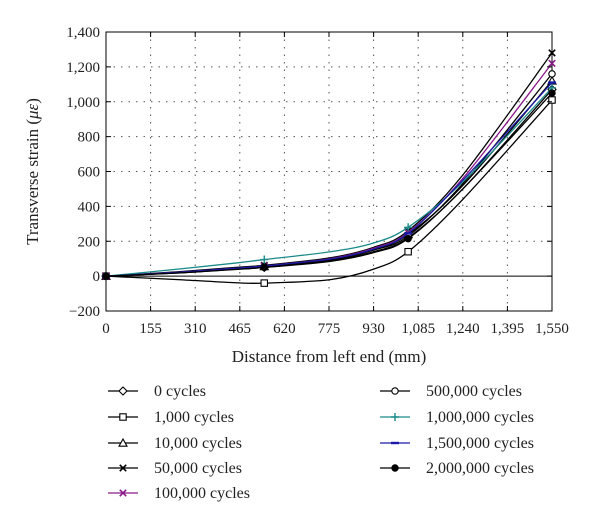 Image resolution: width=600 pixels, height=527 pixels. I want to click on y-tick-label: 1,400, so click(83, 33).